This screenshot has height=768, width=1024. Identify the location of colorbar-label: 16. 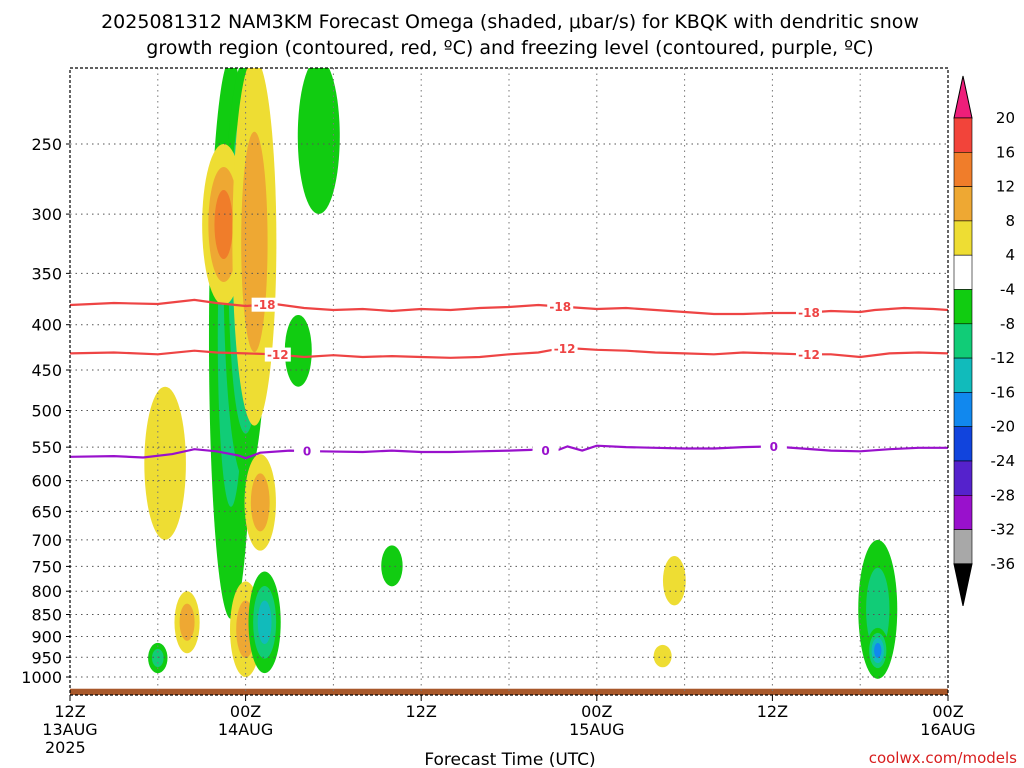
(1005, 152).